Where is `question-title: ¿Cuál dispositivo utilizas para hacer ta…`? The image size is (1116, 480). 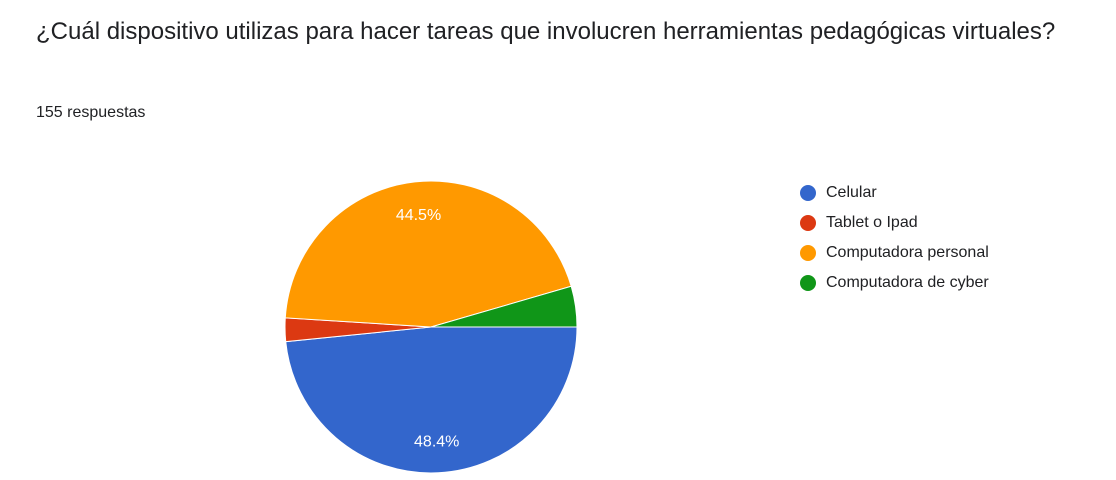
question-title: ¿Cuál dispositivo utilizas para hacer ta… is located at coordinates (546, 31).